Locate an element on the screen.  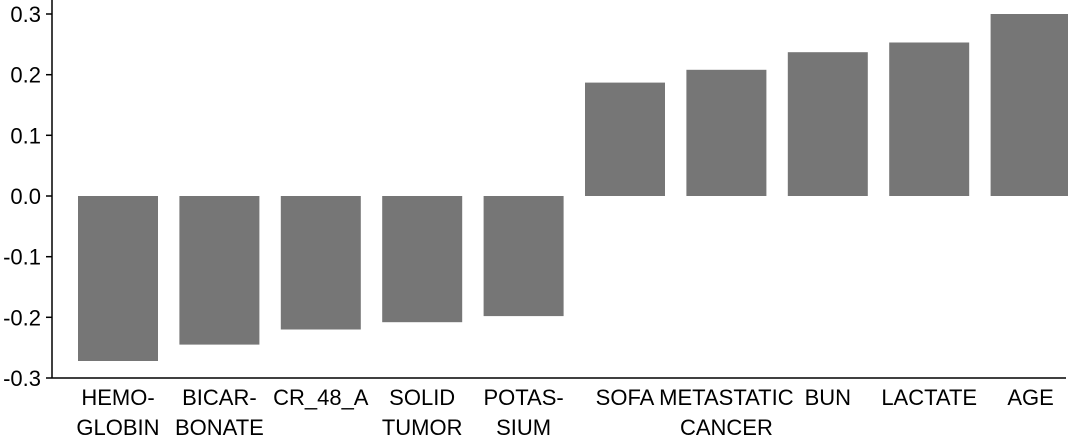
x-tick-label-5: SOFA is located at coordinates (625, 397).